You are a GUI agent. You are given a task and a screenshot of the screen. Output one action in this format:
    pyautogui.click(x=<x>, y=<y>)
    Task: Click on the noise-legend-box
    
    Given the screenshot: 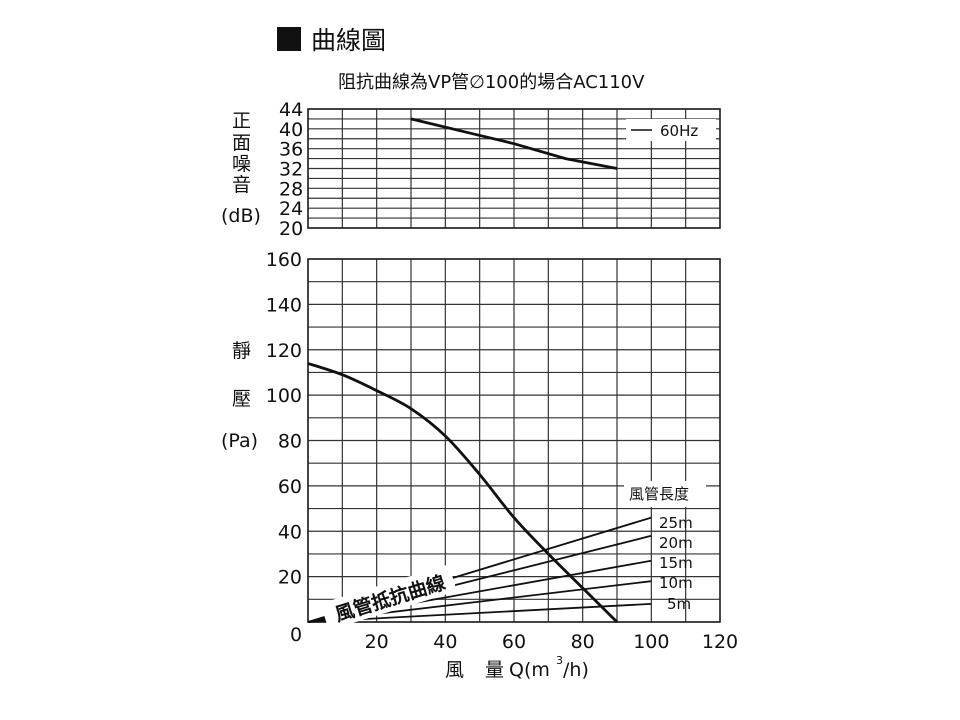 What is the action you would take?
    pyautogui.click(x=671, y=130)
    